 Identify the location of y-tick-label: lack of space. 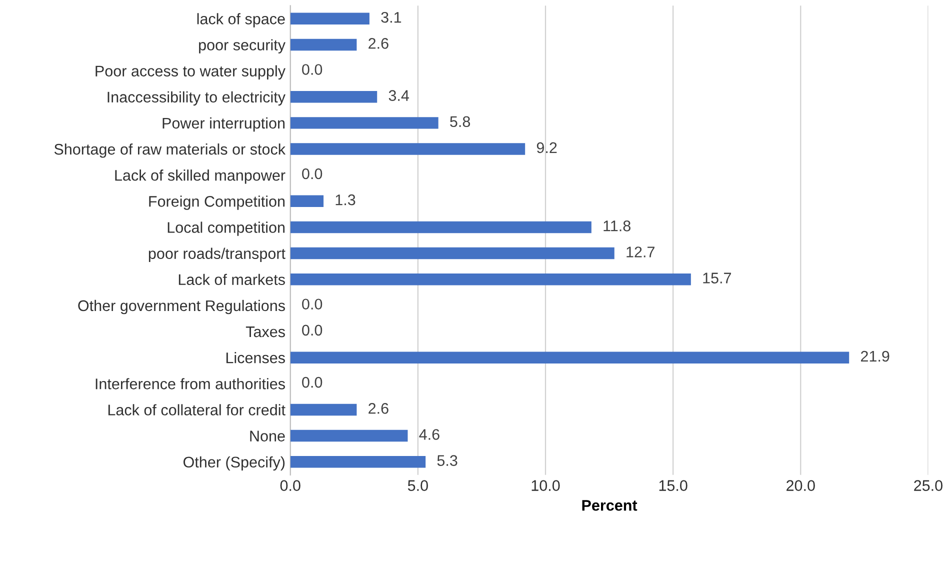
(241, 20).